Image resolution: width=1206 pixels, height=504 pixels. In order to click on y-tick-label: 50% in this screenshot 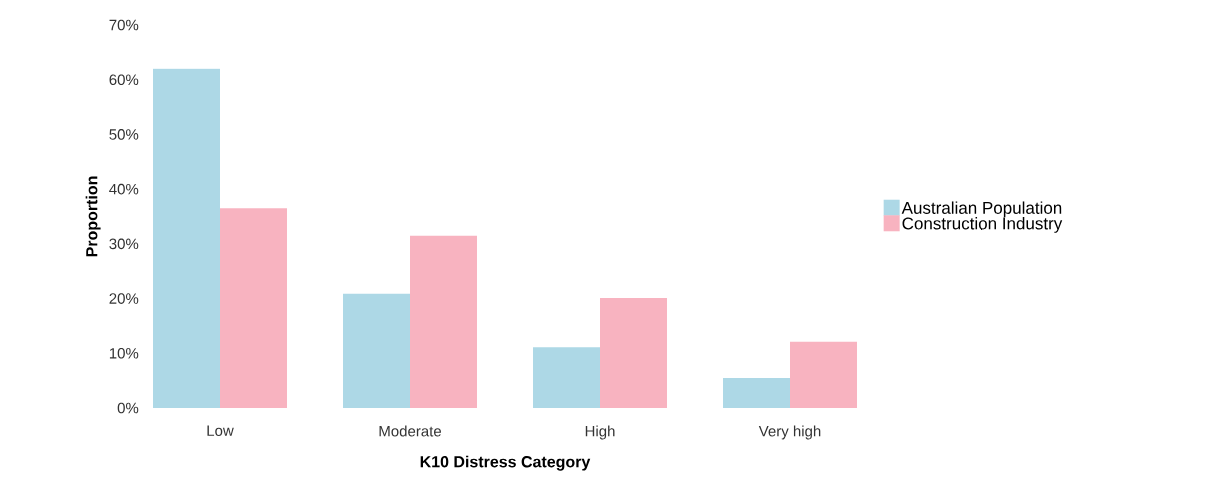, I will do `click(124, 134)`.